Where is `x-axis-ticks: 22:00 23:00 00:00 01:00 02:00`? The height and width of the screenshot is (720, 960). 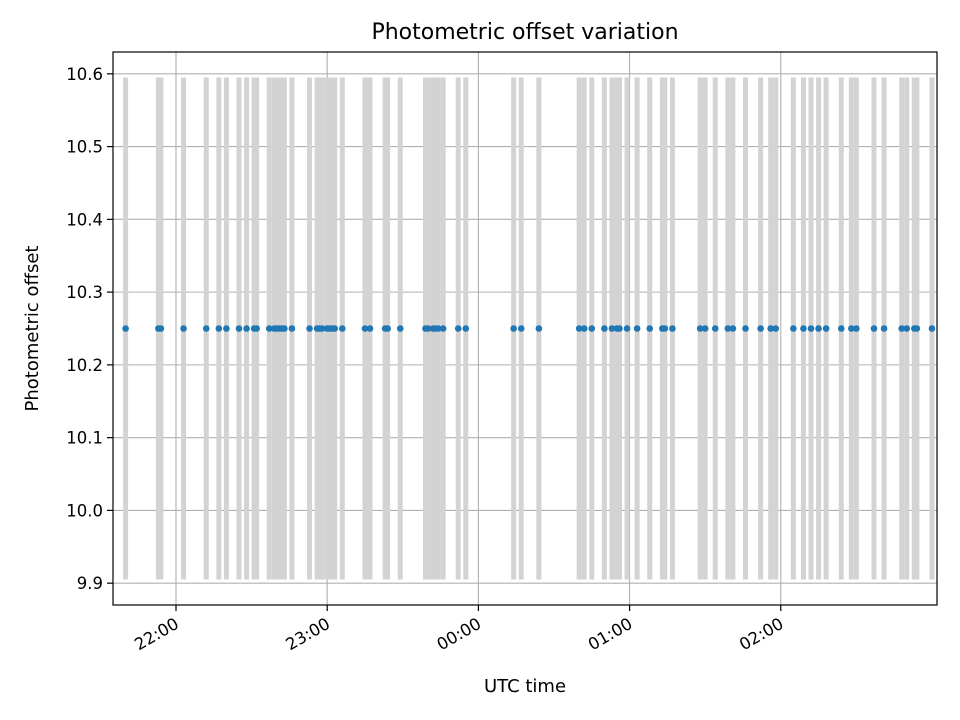 x-axis-ticks: 22:00 23:00 00:00 01:00 02:00 is located at coordinates (459, 629).